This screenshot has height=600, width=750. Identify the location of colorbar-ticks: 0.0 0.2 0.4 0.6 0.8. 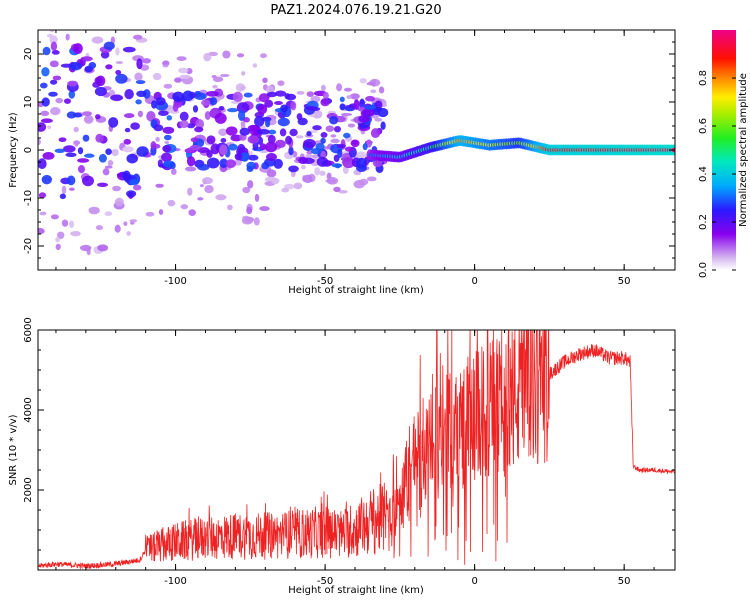
(717, 174).